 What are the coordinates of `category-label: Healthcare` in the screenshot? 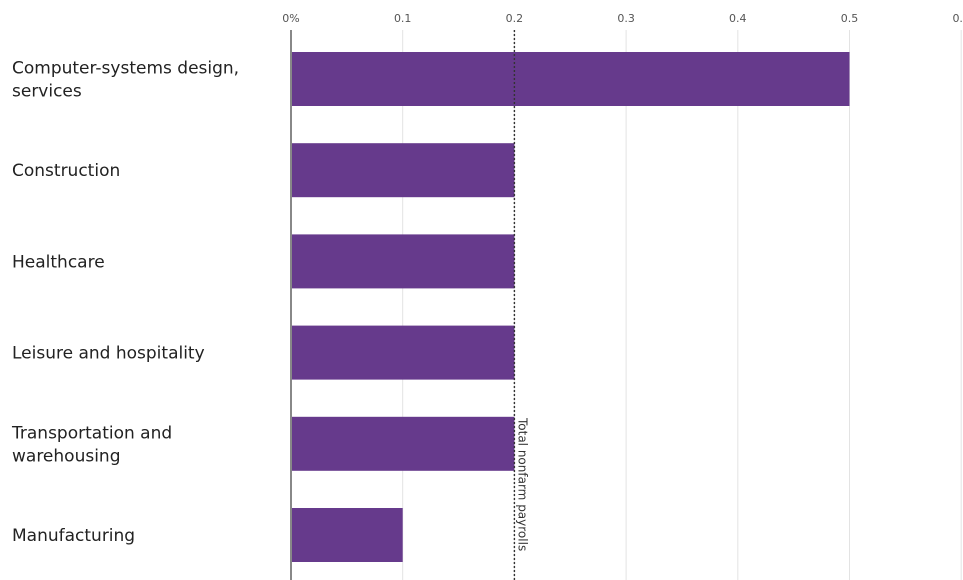 It's located at (58, 262).